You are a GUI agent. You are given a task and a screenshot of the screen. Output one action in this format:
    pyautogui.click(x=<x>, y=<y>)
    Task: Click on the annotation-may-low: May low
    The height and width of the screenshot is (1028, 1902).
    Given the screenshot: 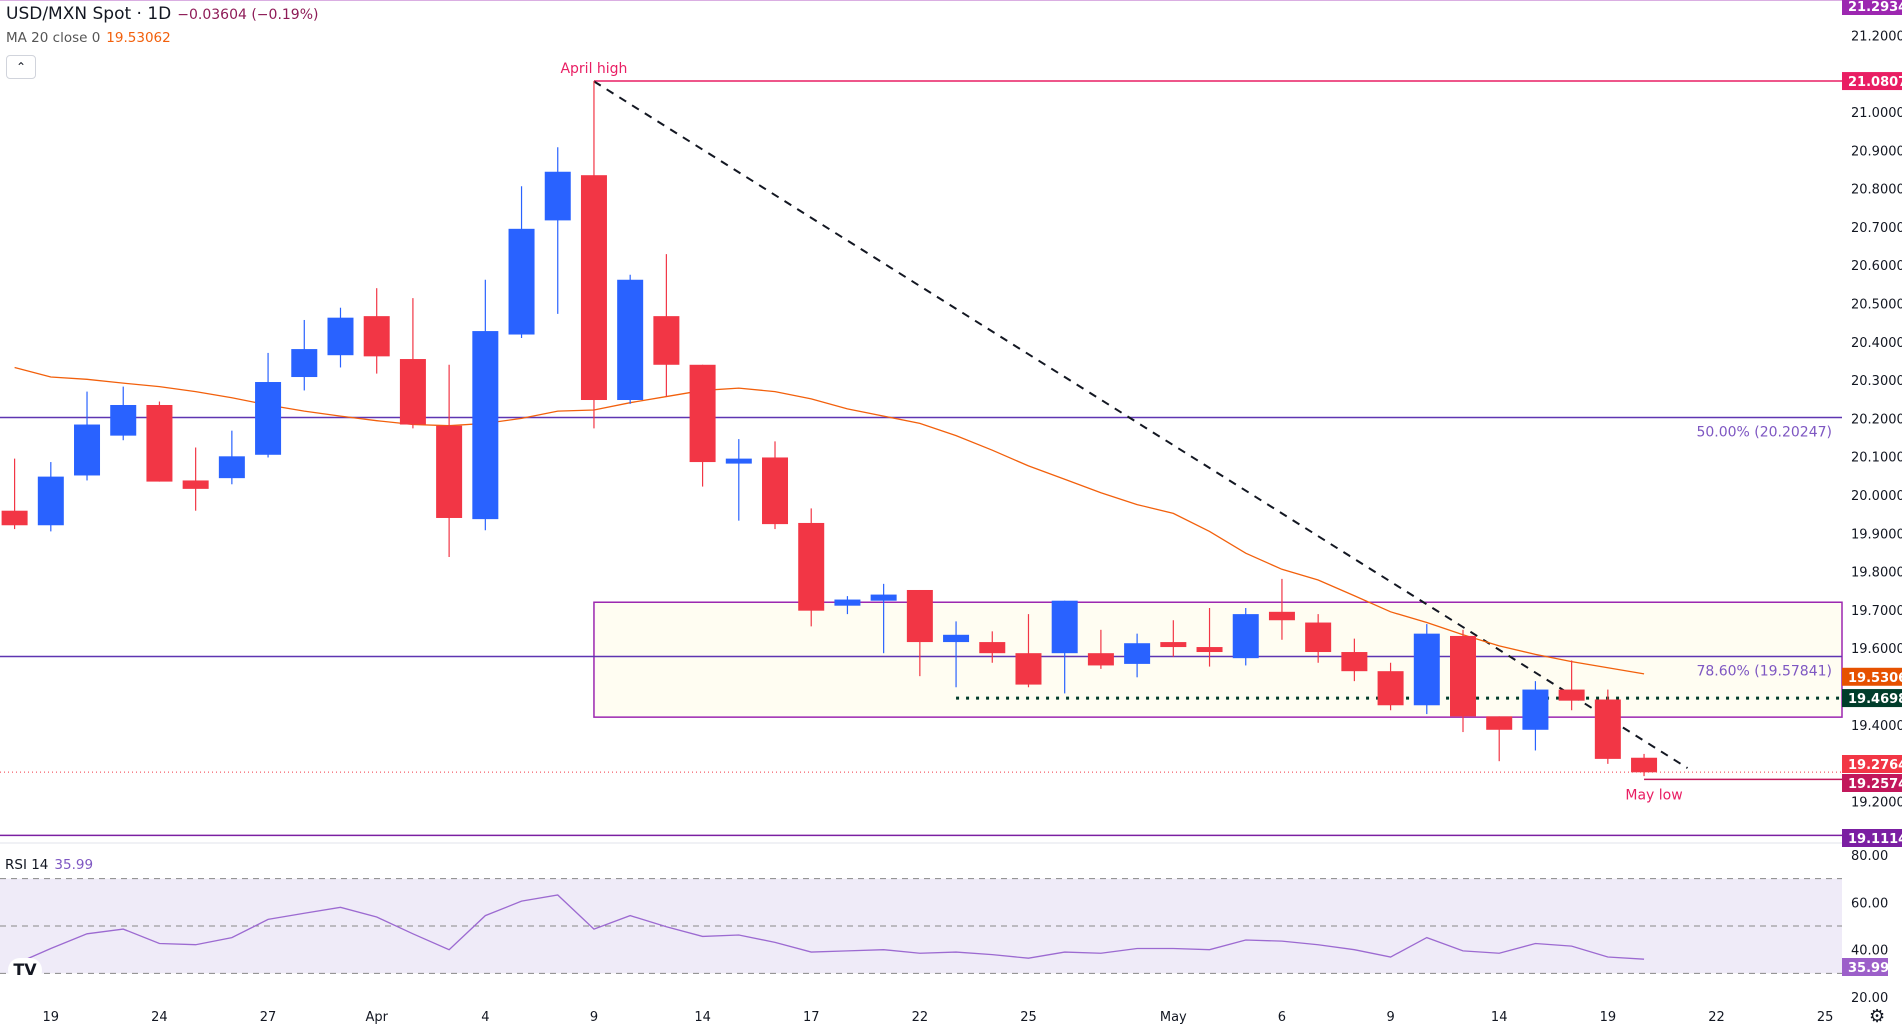 What is the action you would take?
    pyautogui.click(x=1653, y=795)
    